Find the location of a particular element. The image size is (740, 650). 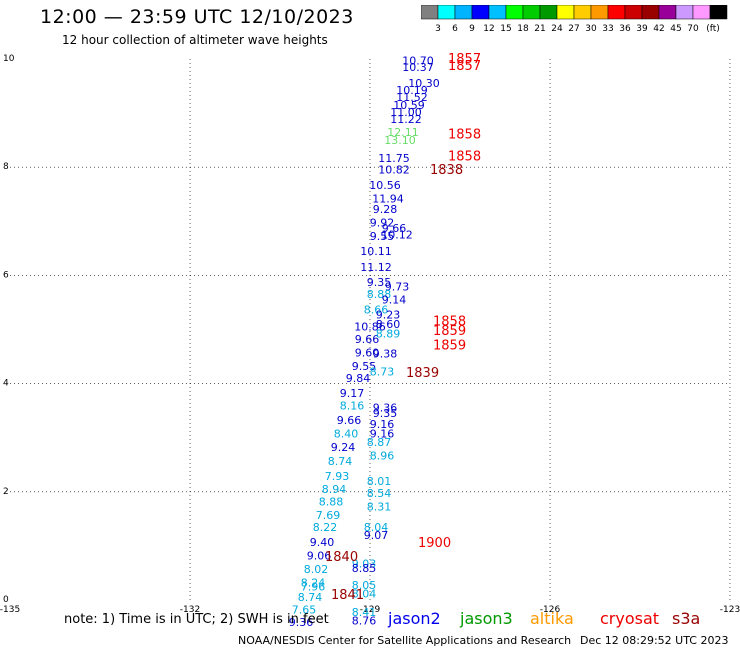

satellite-jason3: jason3 is located at coordinates (486, 618).